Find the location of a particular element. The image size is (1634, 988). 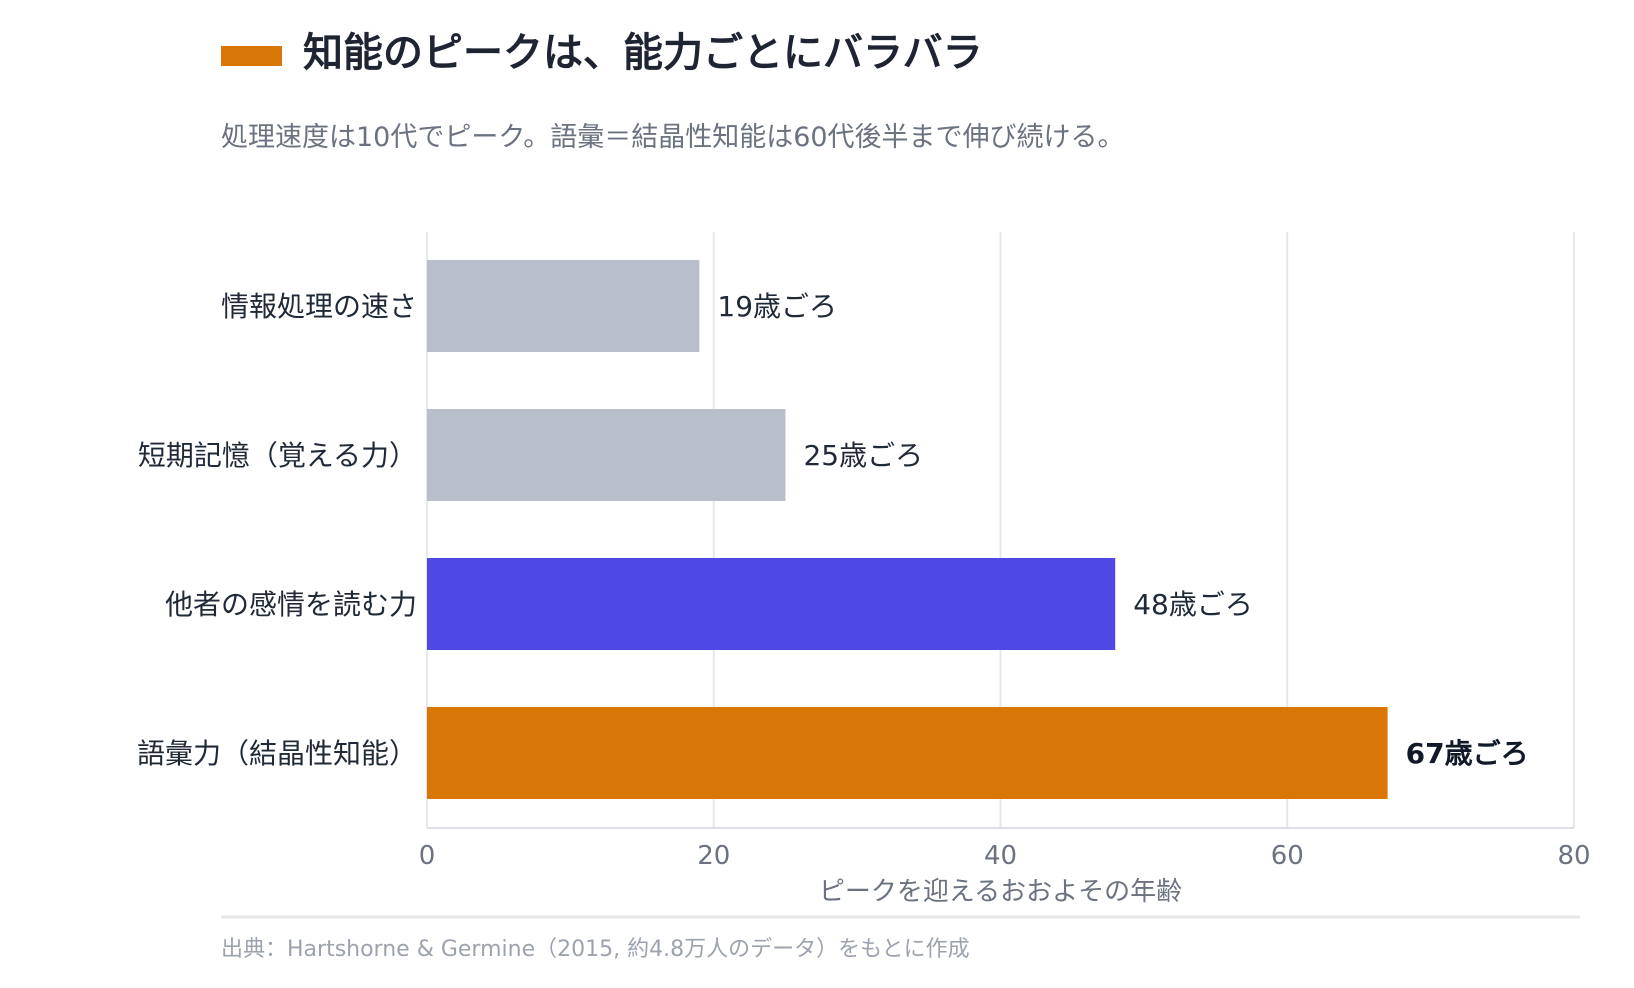

x-tick-label: 60 is located at coordinates (1287, 856).